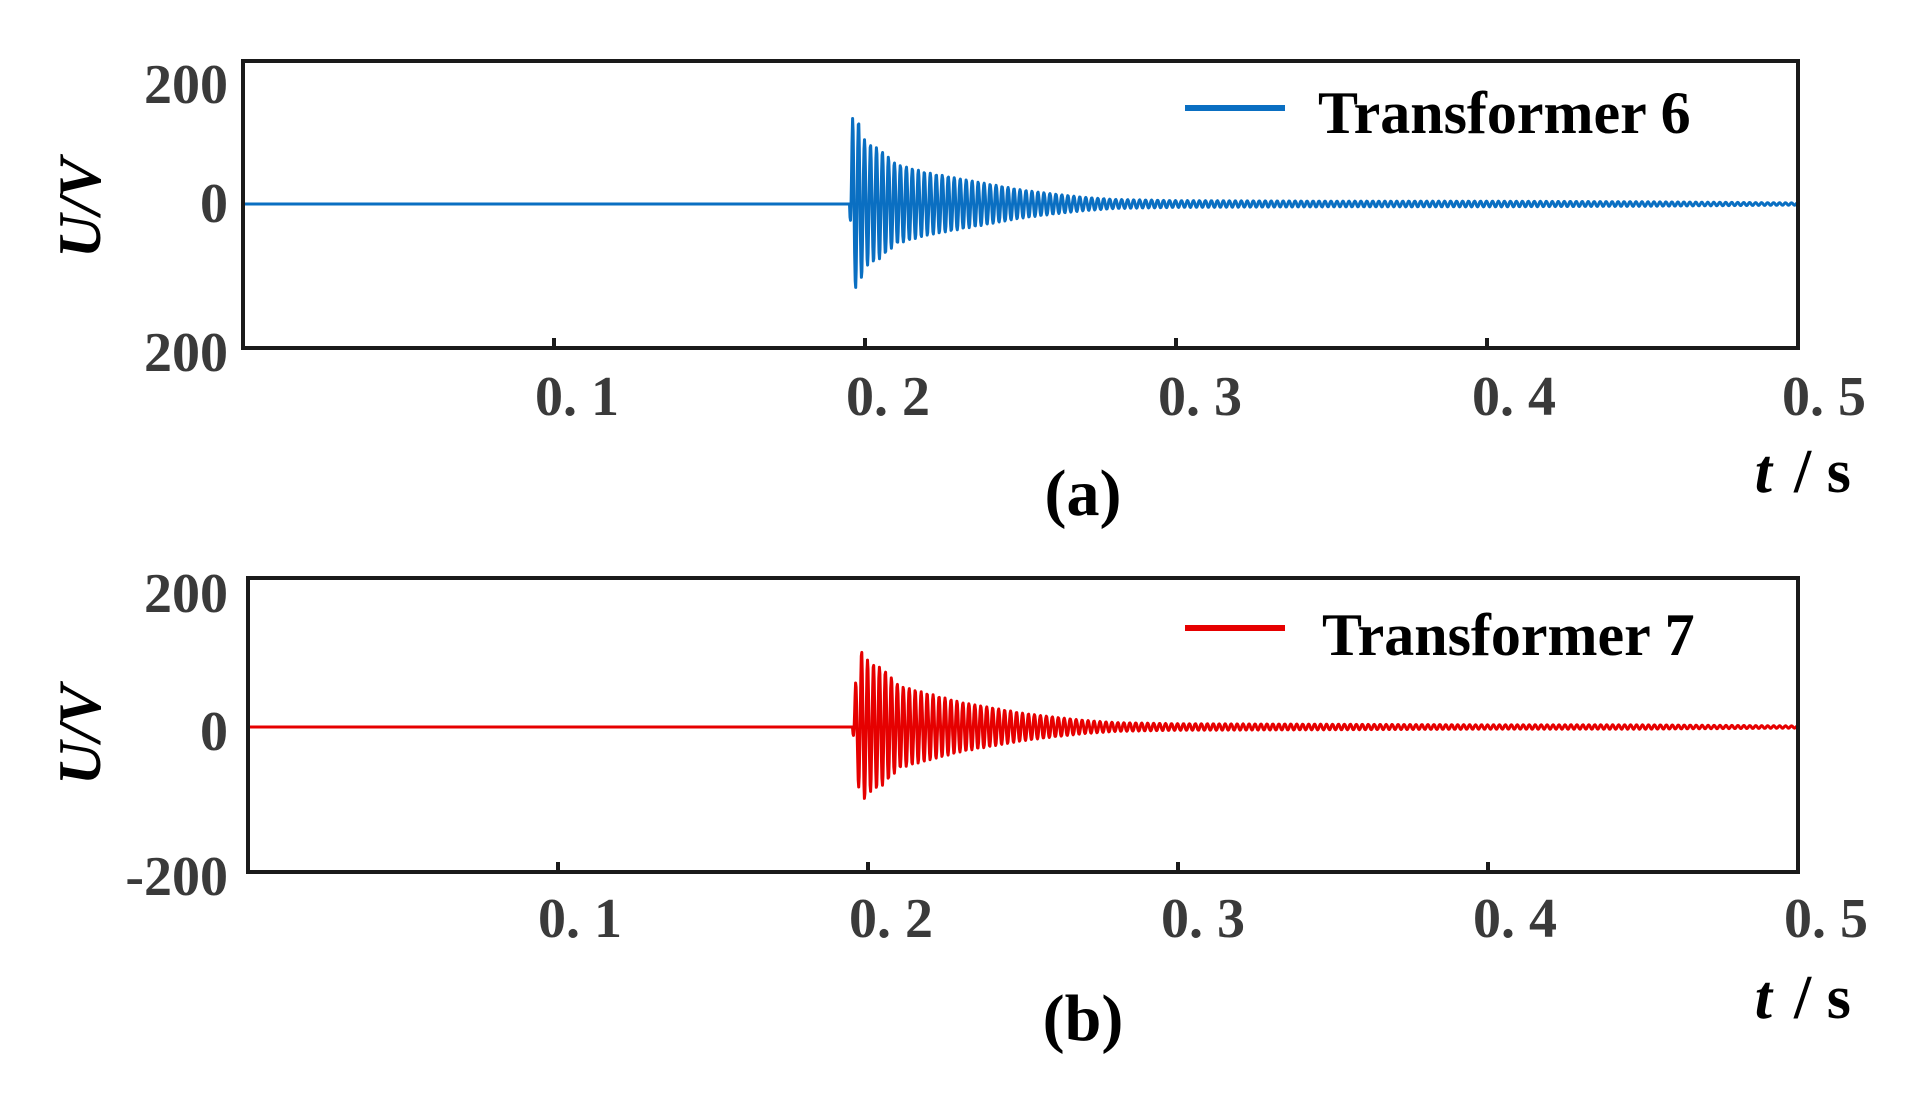 The height and width of the screenshot is (1100, 1909). I want to click on y-tick-label: -200, so click(176, 877).